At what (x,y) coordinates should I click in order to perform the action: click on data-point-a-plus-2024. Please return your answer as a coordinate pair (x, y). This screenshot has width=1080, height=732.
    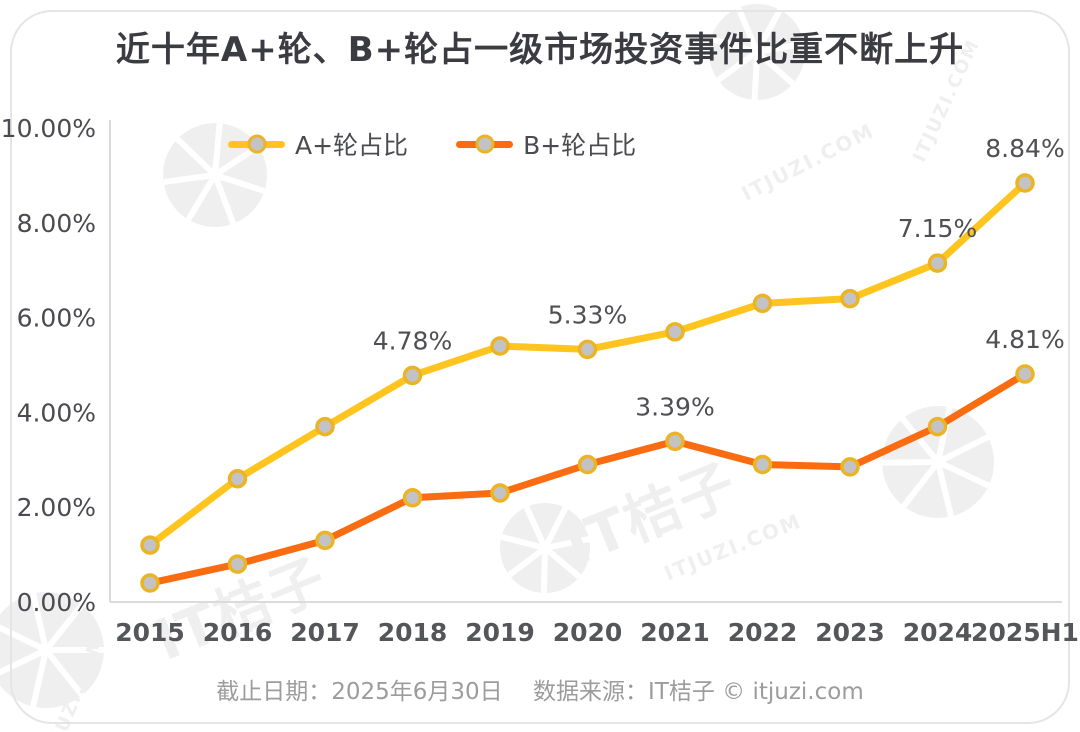
    Looking at the image, I should click on (937, 263).